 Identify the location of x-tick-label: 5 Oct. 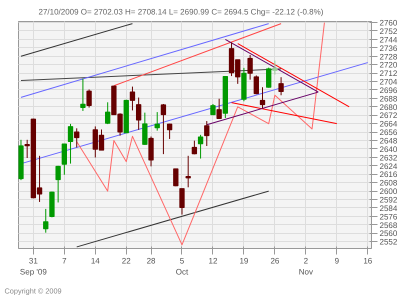
(182, 266).